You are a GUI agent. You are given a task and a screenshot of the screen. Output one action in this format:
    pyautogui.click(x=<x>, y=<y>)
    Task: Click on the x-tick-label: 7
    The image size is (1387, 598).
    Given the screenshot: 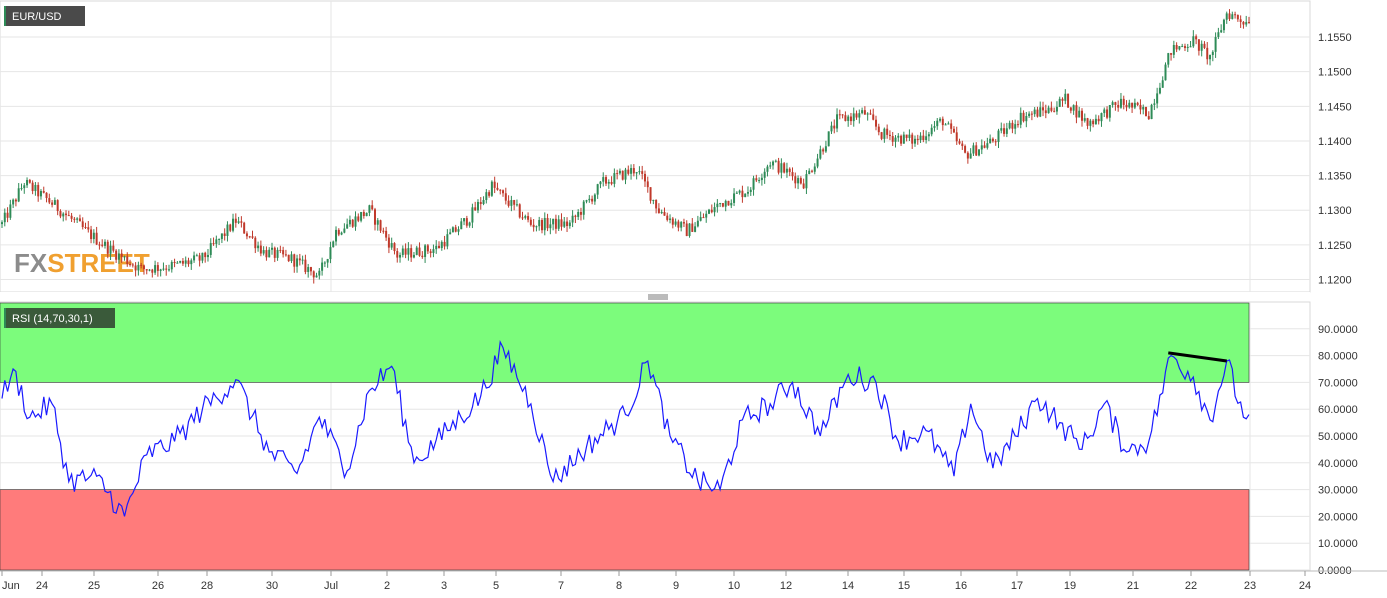 What is the action you would take?
    pyautogui.click(x=561, y=586)
    